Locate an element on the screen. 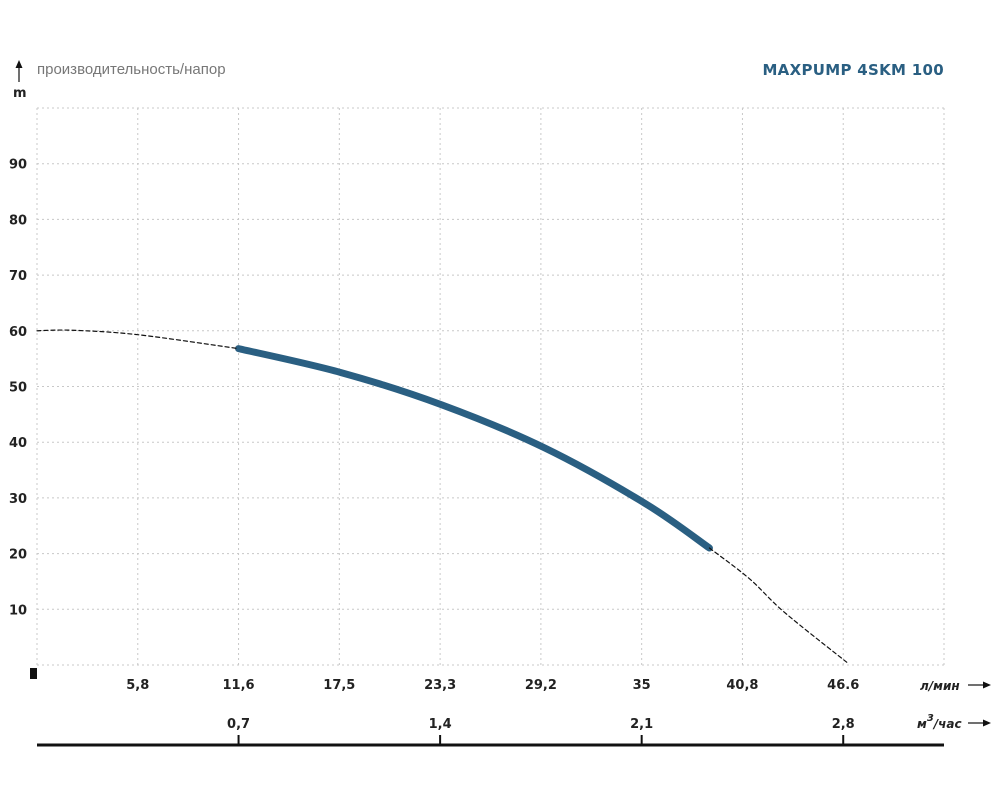 This screenshot has height=800, width=1000. x-tick-label-lpm: 46.6 is located at coordinates (843, 685).